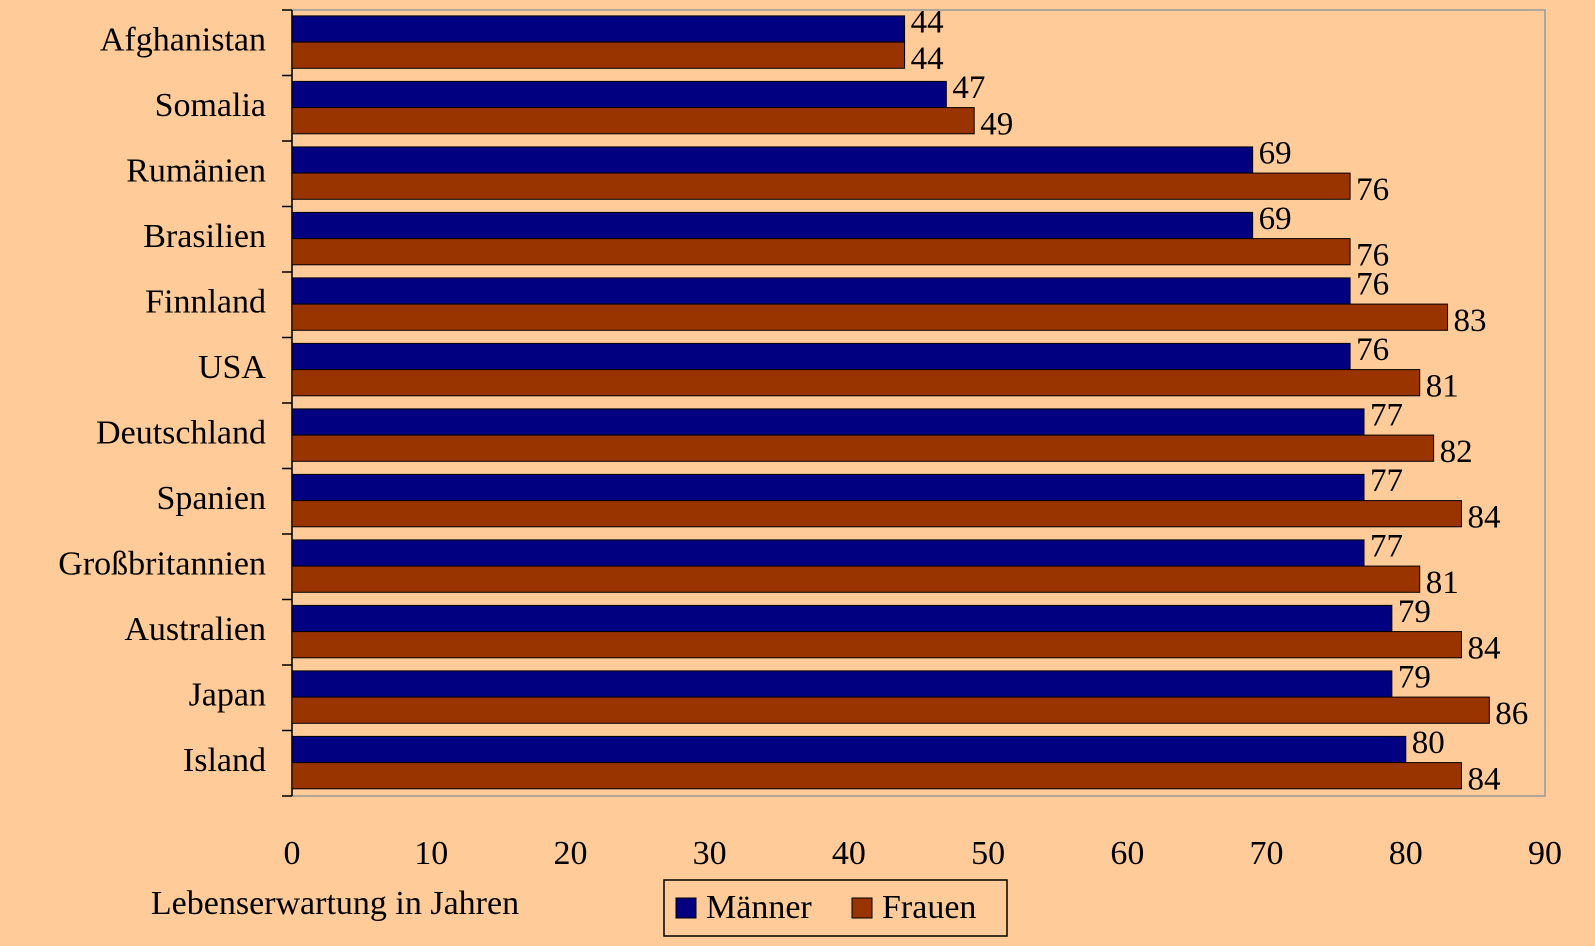 This screenshot has width=1595, height=946. What do you see at coordinates (1511, 714) in the screenshot?
I see `value-label: 86` at bounding box center [1511, 714].